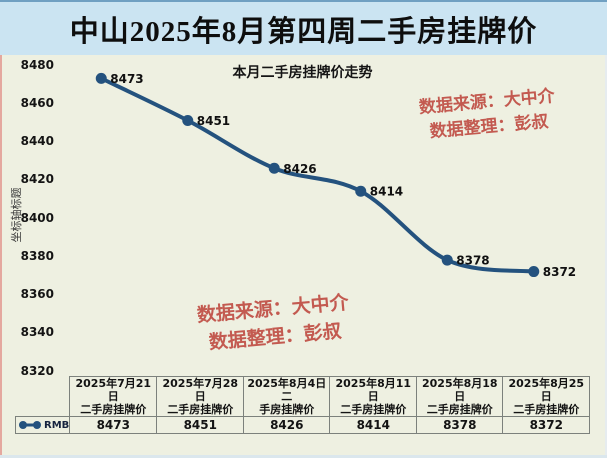 Image resolution: width=607 pixels, height=458 pixels. What do you see at coordinates (1, 255) in the screenshot?
I see `left-edge-line` at bounding box center [1, 255].